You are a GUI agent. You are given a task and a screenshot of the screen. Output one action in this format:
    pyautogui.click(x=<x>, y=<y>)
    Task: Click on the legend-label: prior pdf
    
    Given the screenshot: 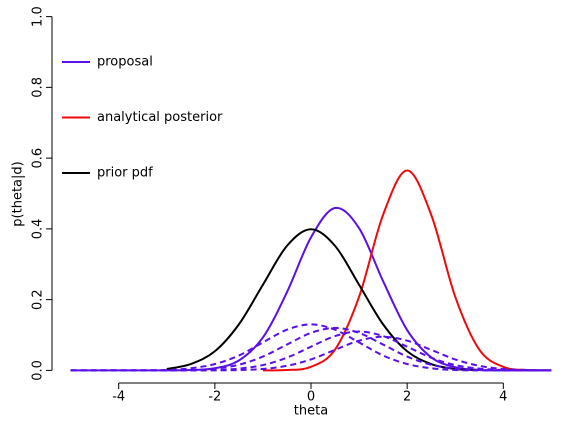 What is the action you would take?
    pyautogui.click(x=125, y=173)
    